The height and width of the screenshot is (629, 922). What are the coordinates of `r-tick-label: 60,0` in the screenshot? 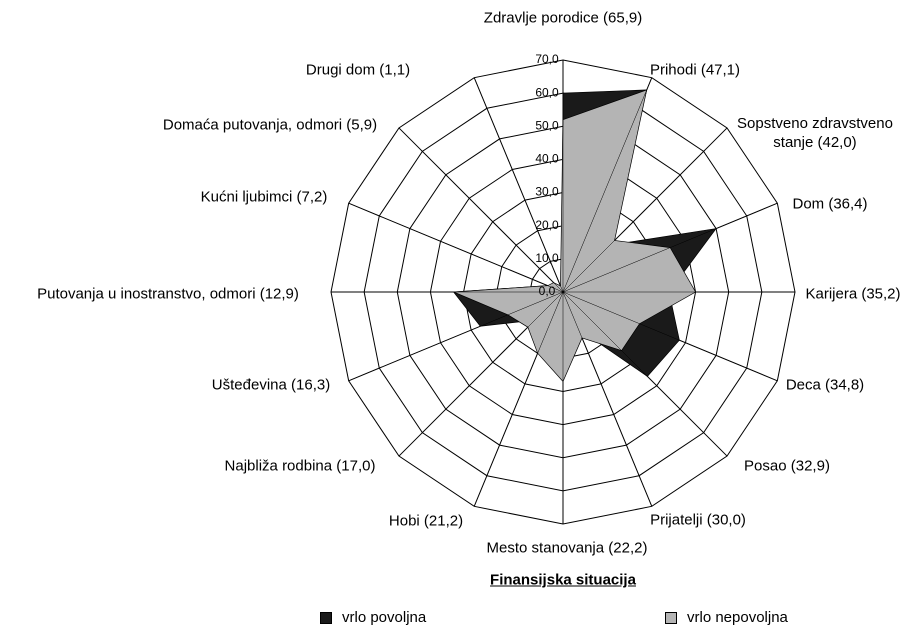 It's located at (547, 92).